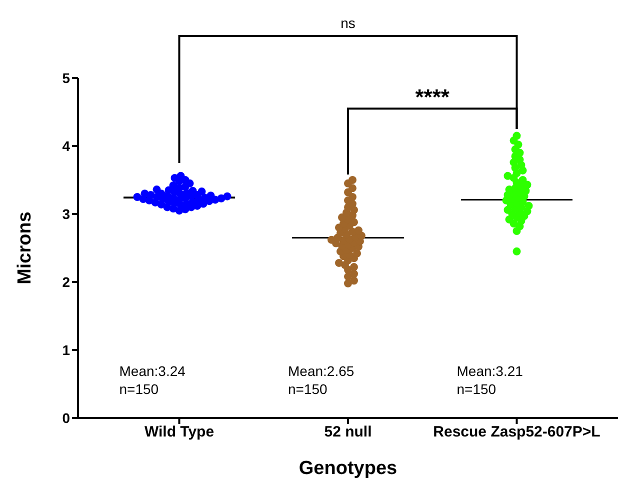 The height and width of the screenshot is (486, 638). What do you see at coordinates (66, 418) in the screenshot?
I see `y-tick-label: 0` at bounding box center [66, 418].